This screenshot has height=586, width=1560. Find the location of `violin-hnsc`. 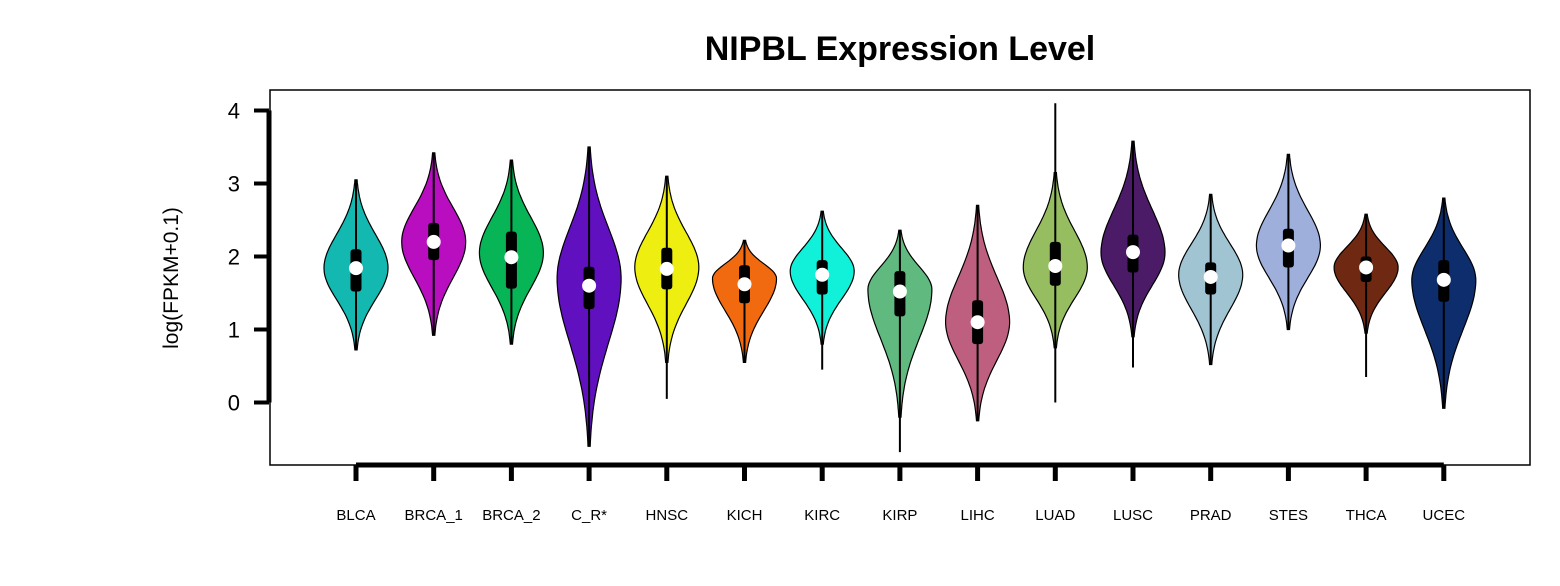

violin-hnsc is located at coordinates (667, 287).